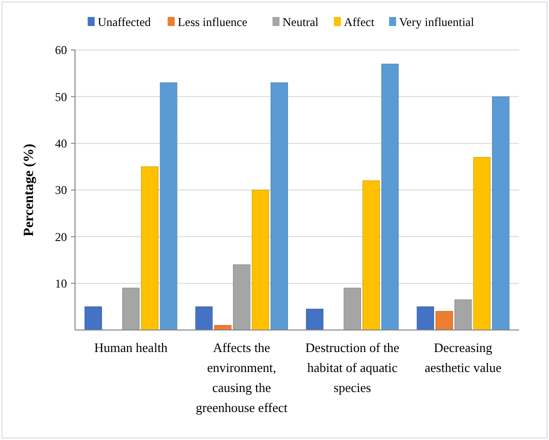 The height and width of the screenshot is (440, 549). What do you see at coordinates (437, 22) in the screenshot?
I see `legend-label: Very influential` at bounding box center [437, 22].